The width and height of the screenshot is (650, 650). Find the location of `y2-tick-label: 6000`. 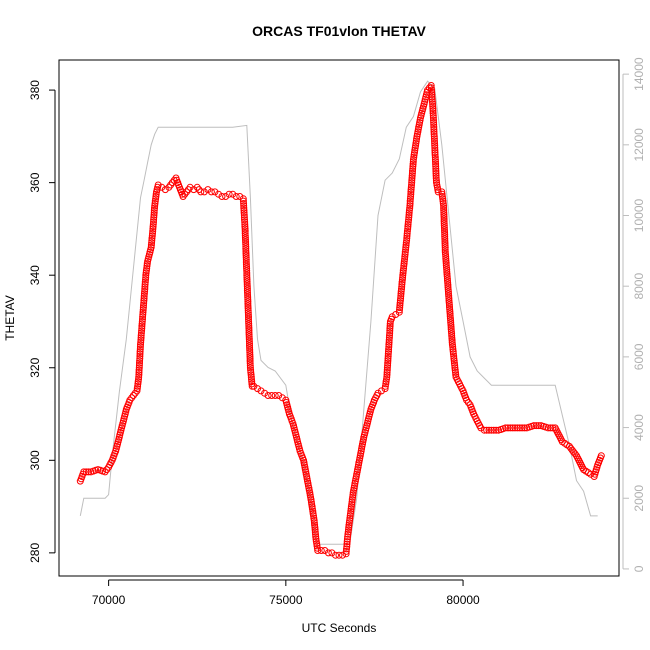

y2-tick-label: 6000 is located at coordinates (639, 356).